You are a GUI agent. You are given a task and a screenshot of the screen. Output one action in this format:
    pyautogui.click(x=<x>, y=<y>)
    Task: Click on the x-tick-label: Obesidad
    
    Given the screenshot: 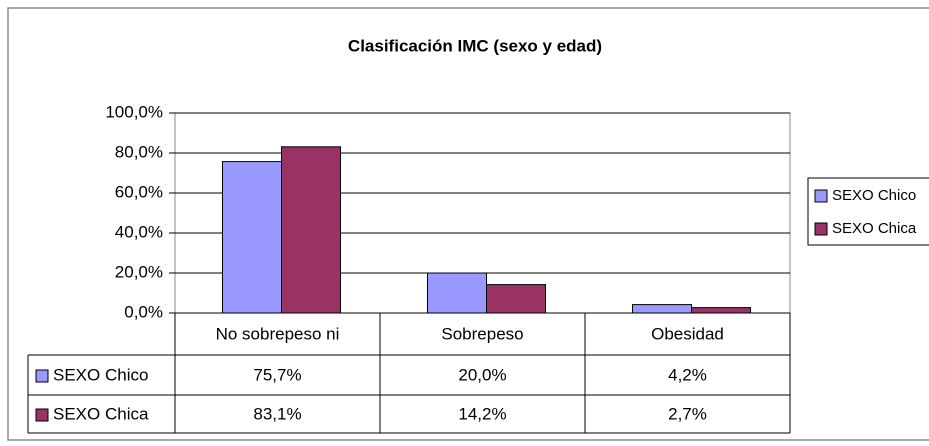 What is the action you would take?
    pyautogui.click(x=687, y=333)
    